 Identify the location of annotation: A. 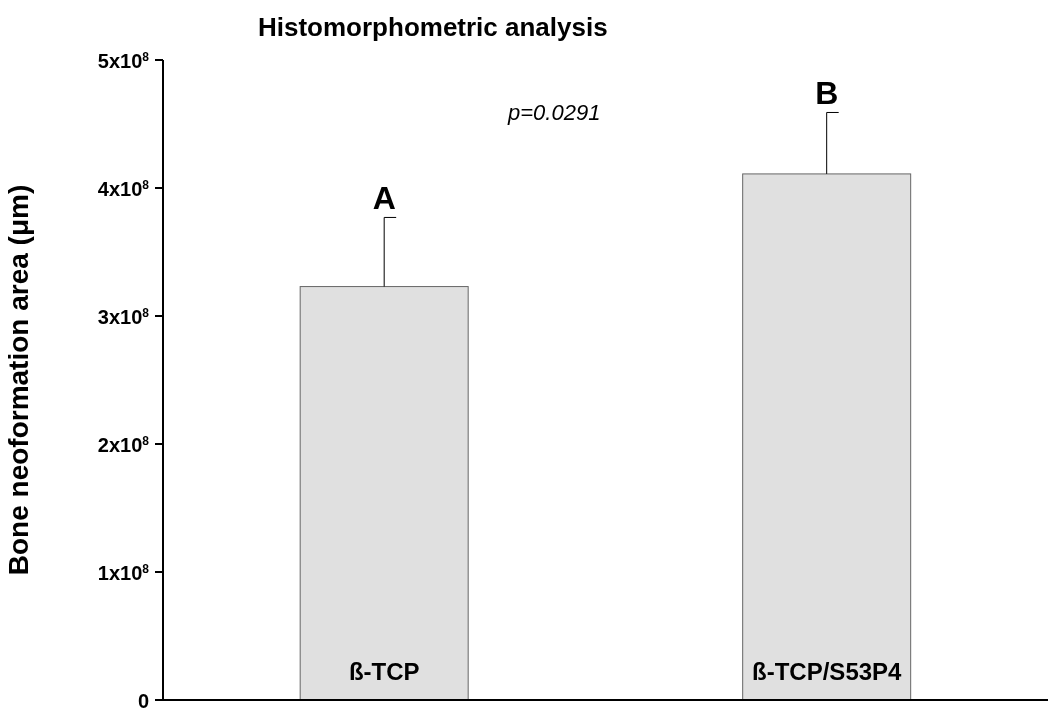
(384, 198).